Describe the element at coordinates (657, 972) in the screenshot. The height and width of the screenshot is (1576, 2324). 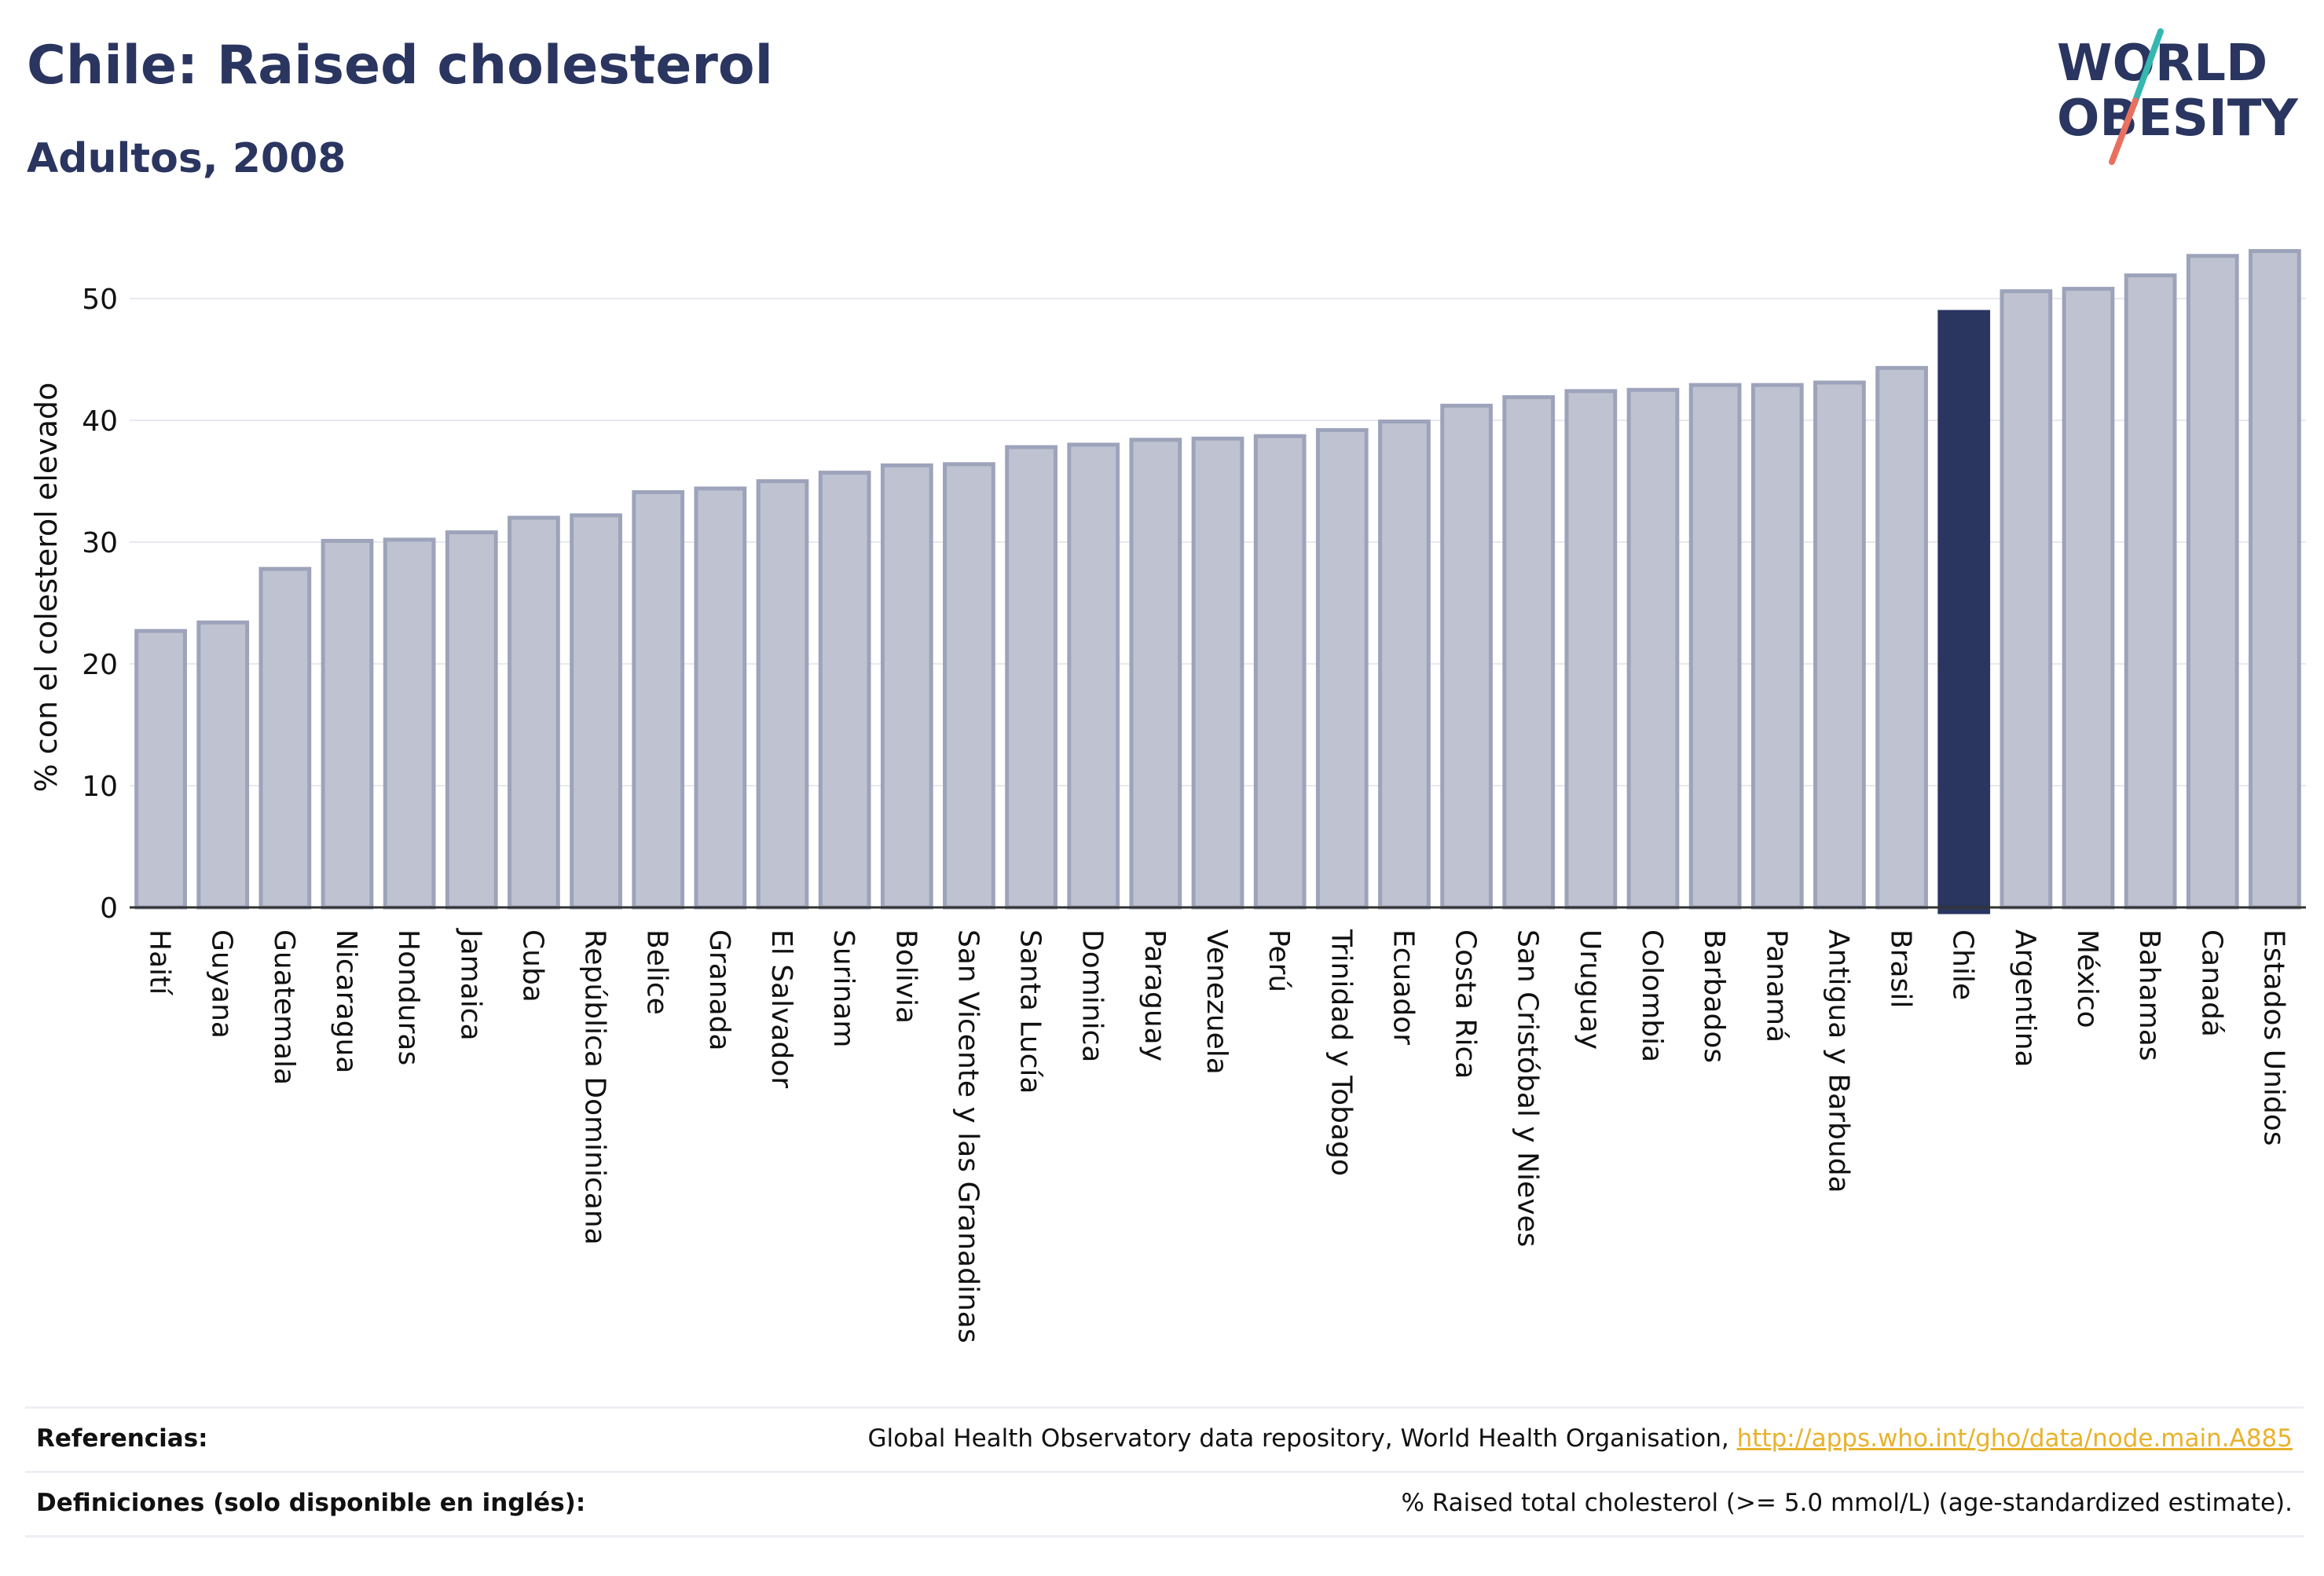
I see `x-tick-label: Belice` at that location.